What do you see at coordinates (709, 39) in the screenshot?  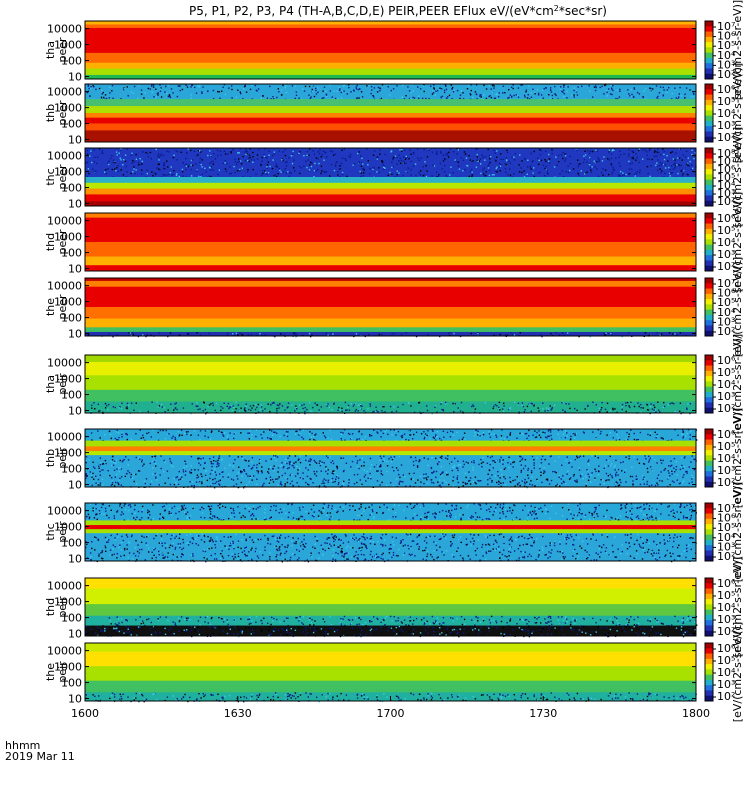 I see `colorbar-segment` at bounding box center [709, 39].